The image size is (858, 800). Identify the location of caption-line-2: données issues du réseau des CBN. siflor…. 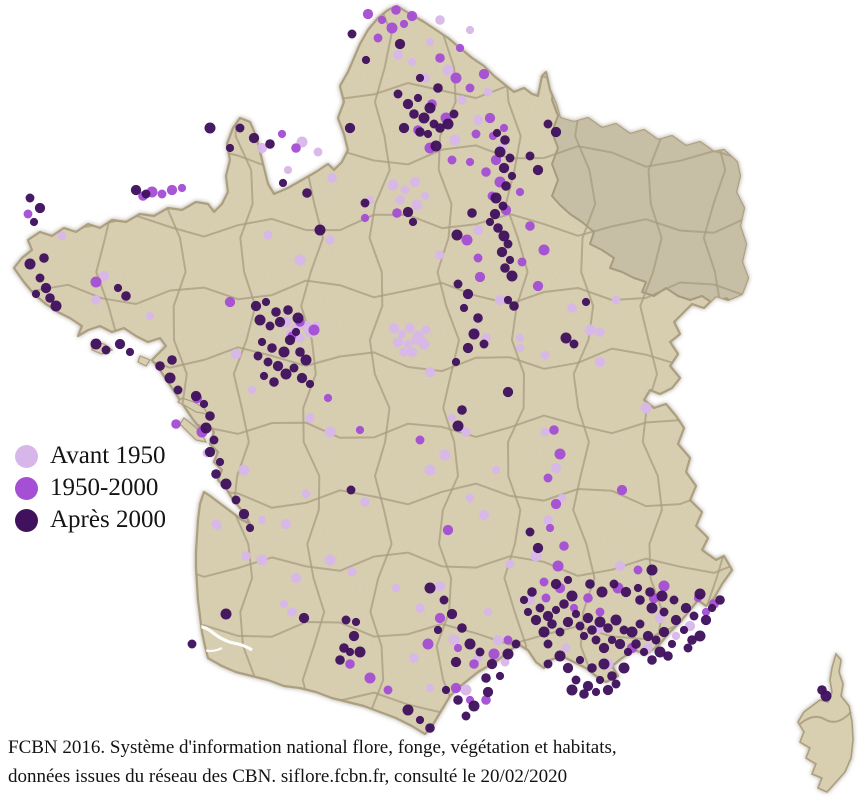
(288, 776).